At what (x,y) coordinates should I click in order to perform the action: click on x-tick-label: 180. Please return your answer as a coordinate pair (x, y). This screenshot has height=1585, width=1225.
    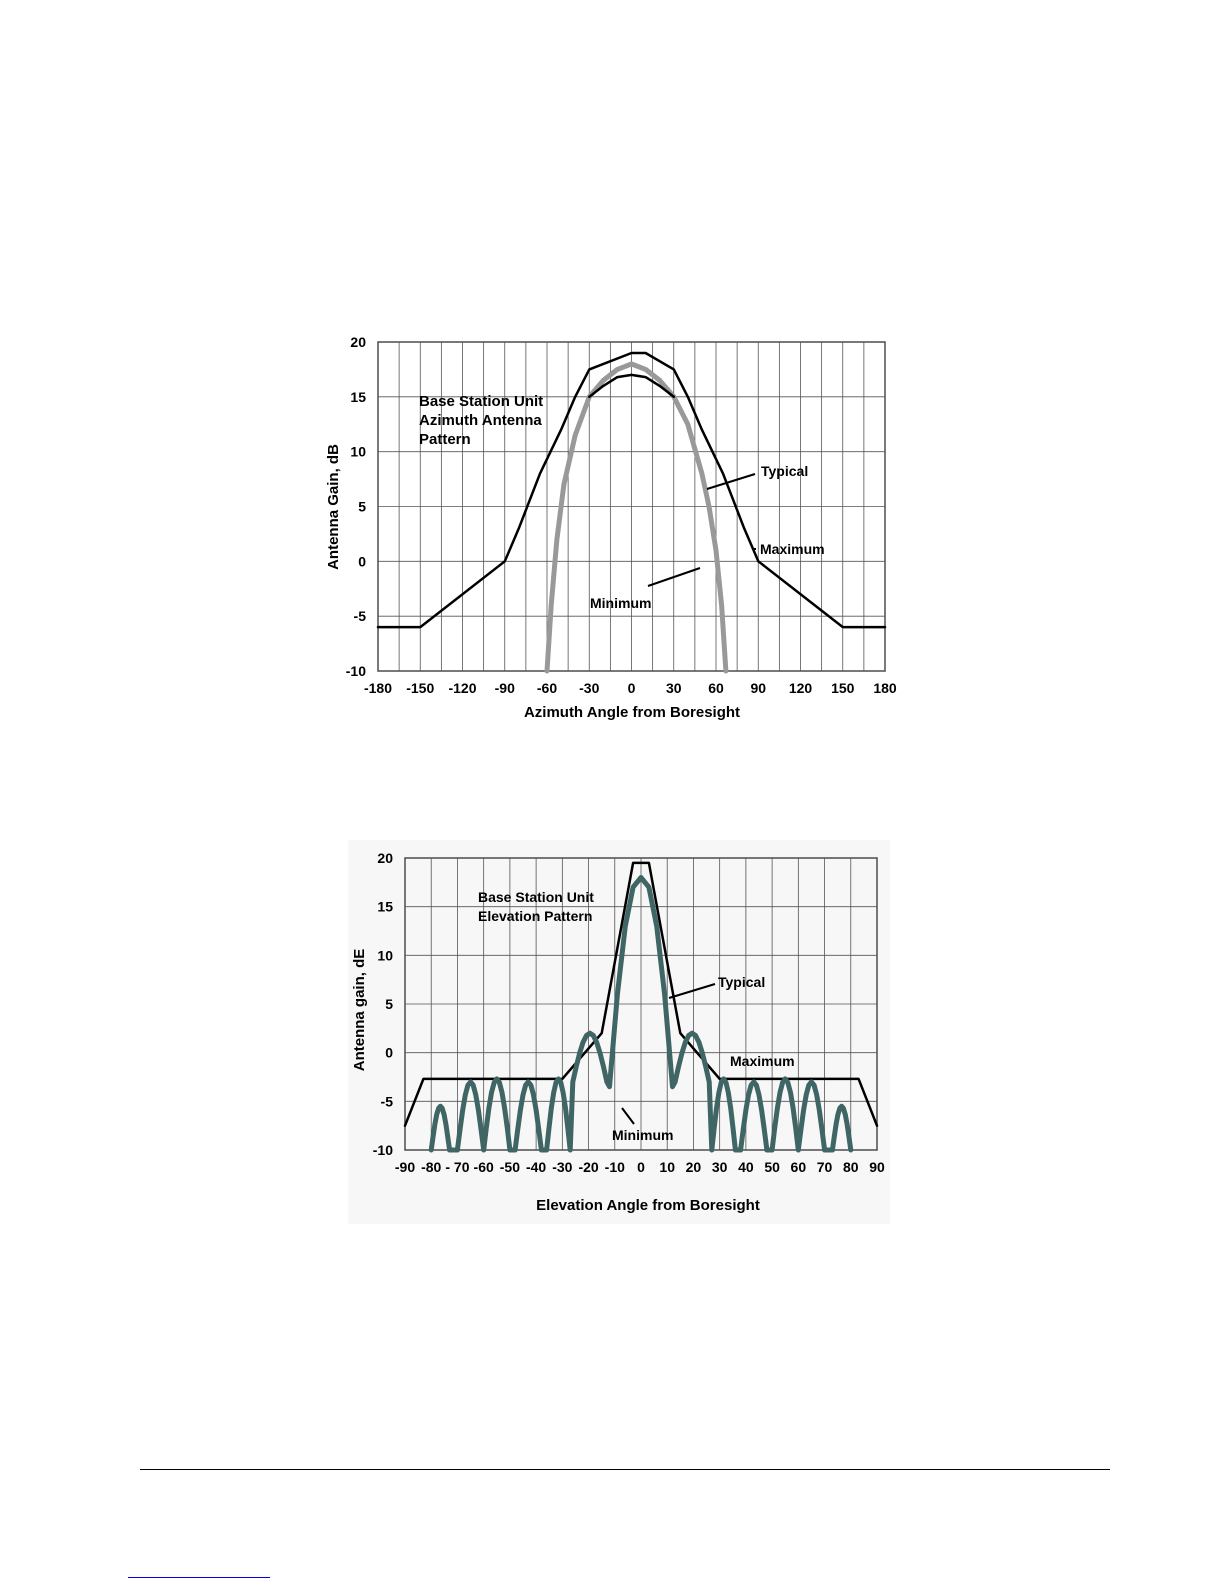
    Looking at the image, I should click on (885, 688).